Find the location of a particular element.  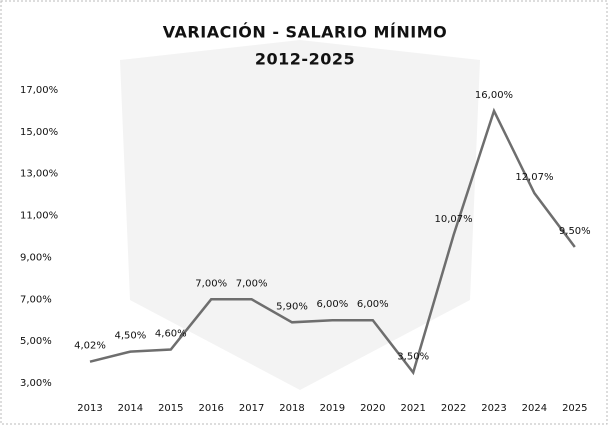

x-tick-label: 2017 is located at coordinates (251, 408).